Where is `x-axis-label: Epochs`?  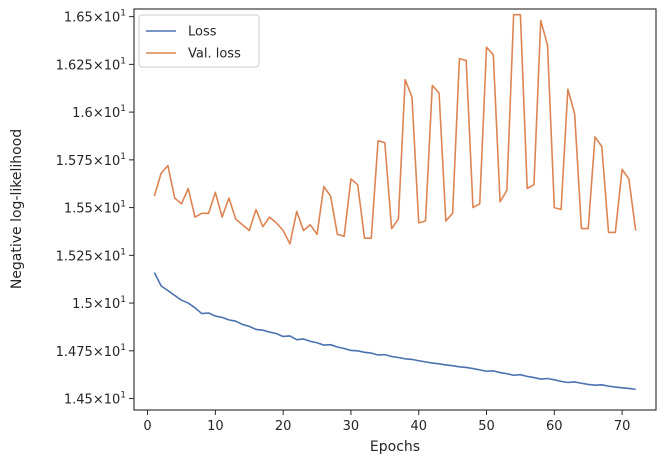 x-axis-label: Epochs is located at coordinates (395, 447).